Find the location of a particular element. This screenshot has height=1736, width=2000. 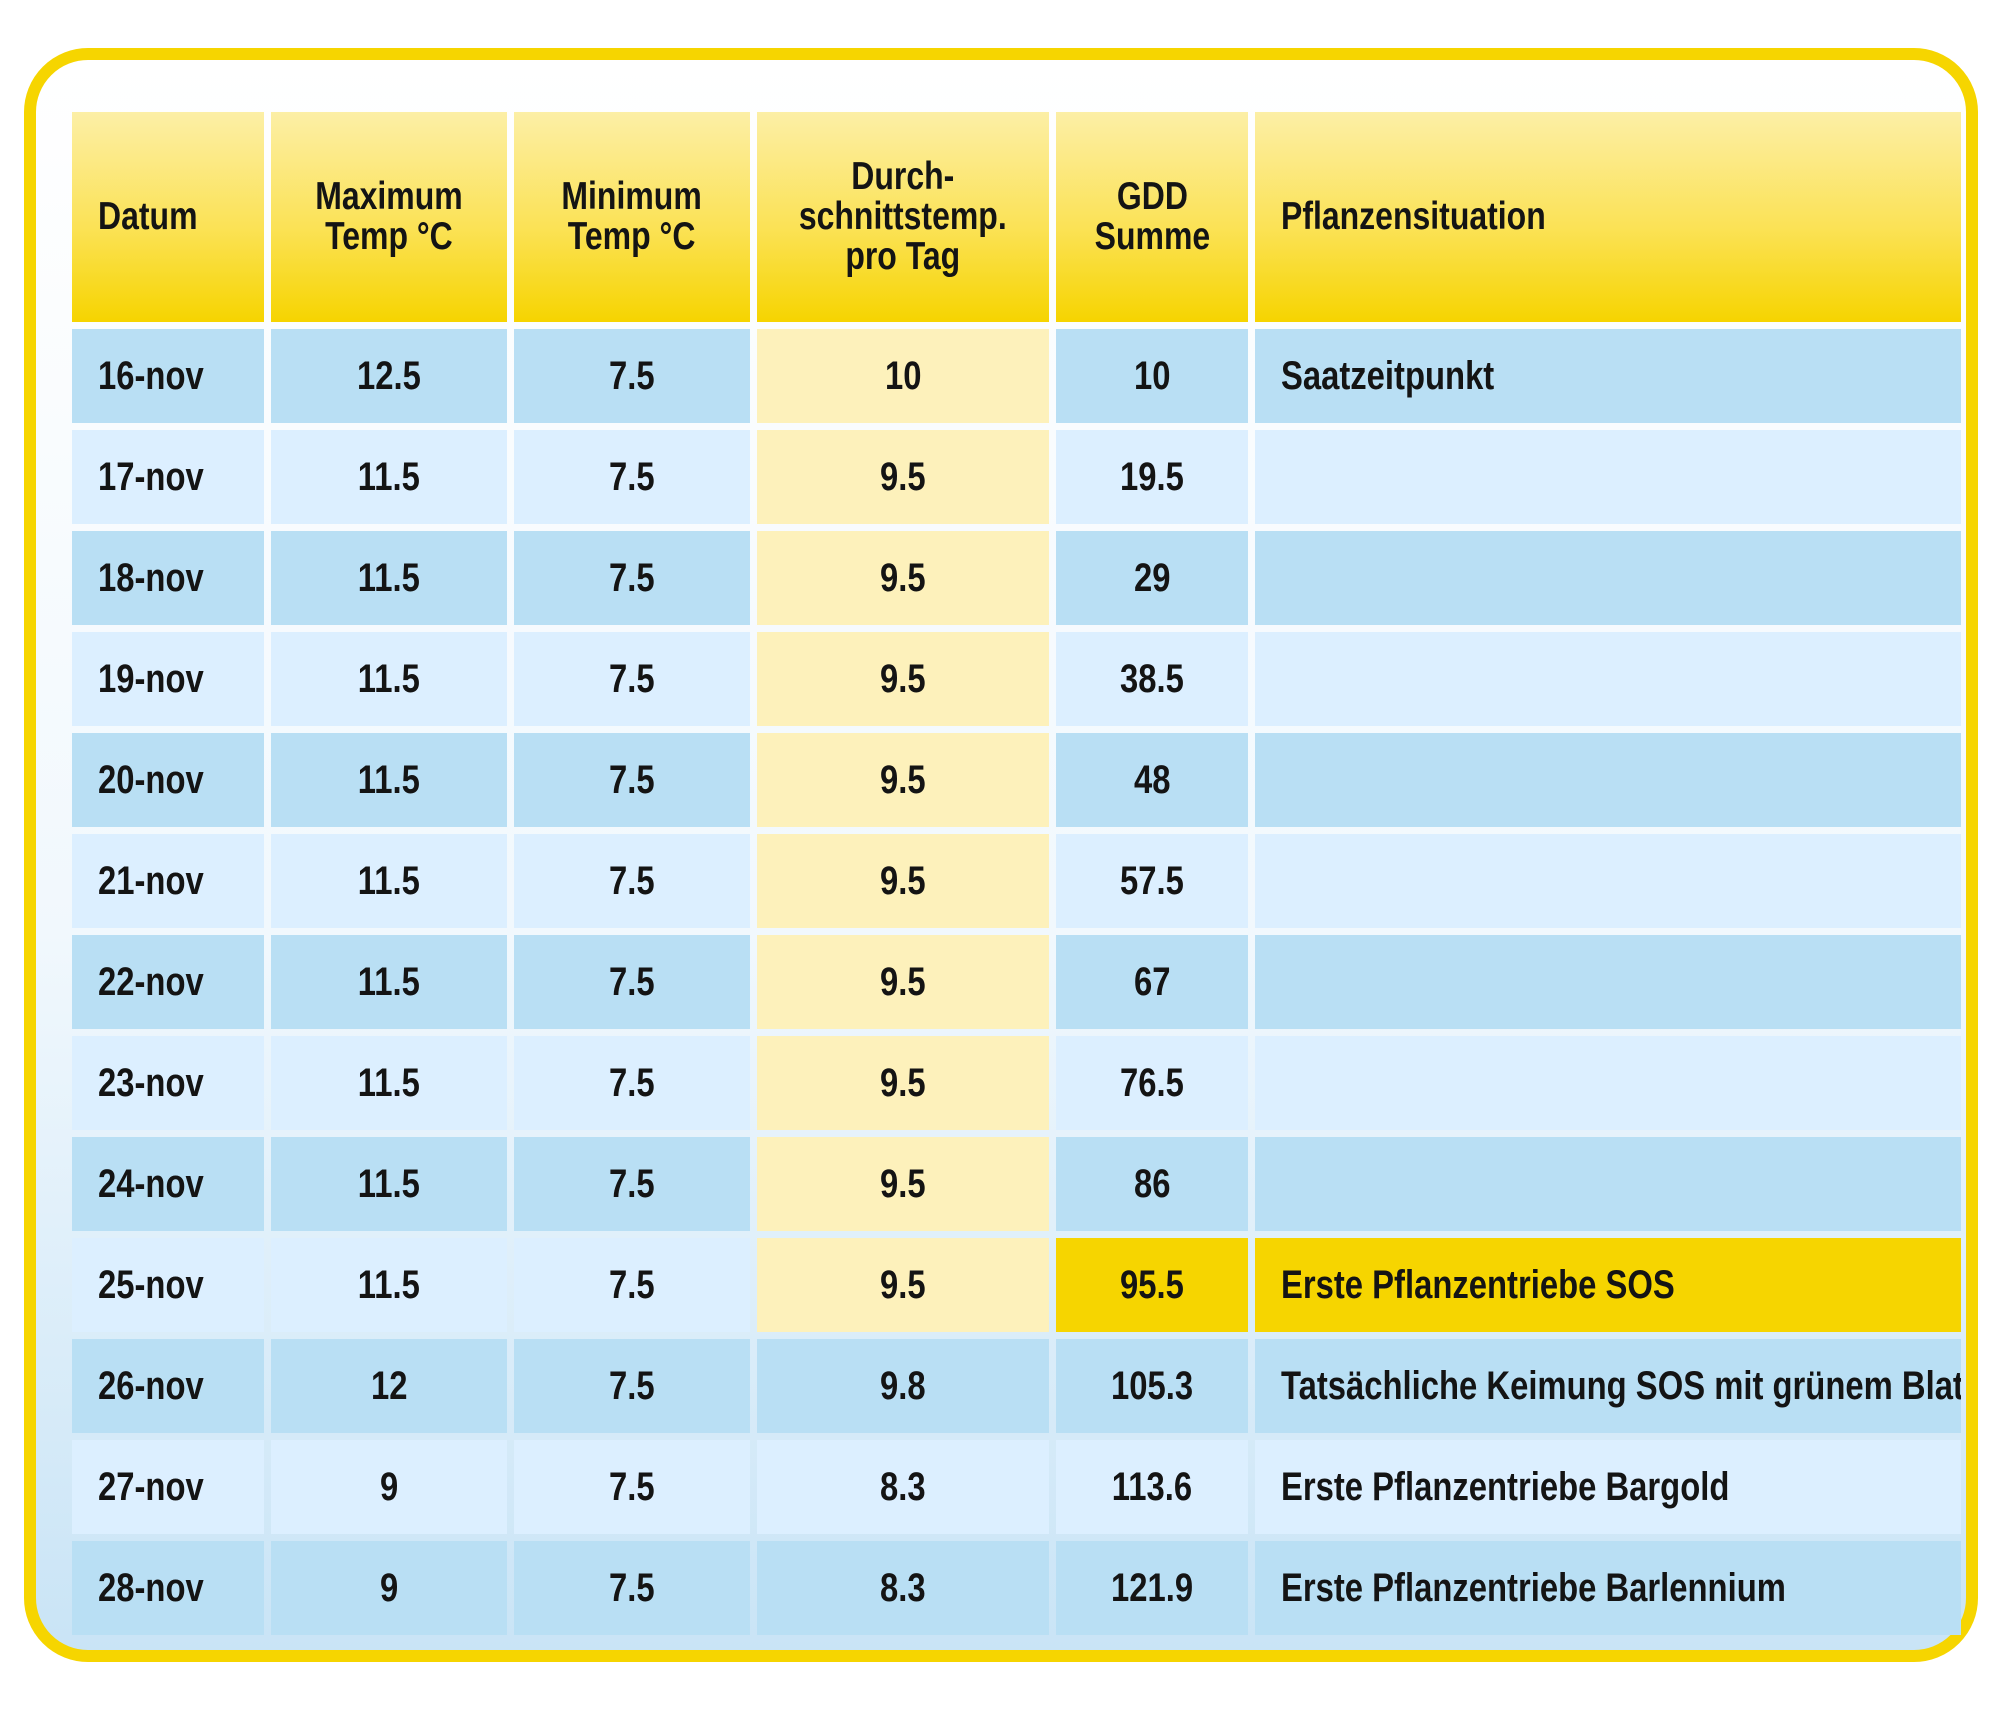

cell-plant-situation: Erste Pflanzentriebe Barlennium is located at coordinates (1608, 1588).